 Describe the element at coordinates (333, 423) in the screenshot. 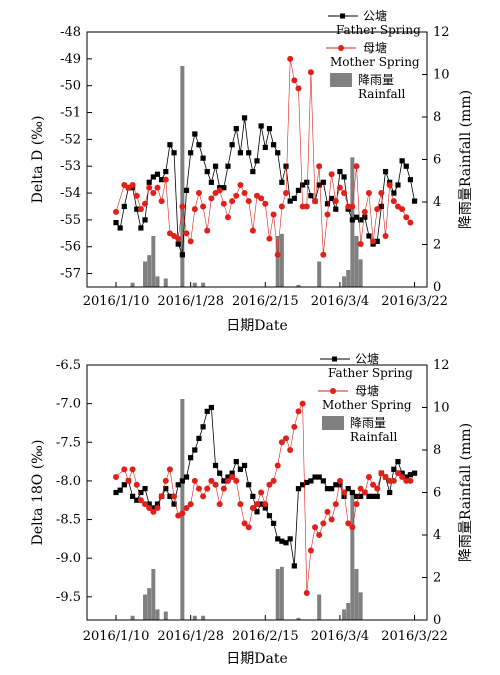

I see `legend-rain-swatch` at that location.